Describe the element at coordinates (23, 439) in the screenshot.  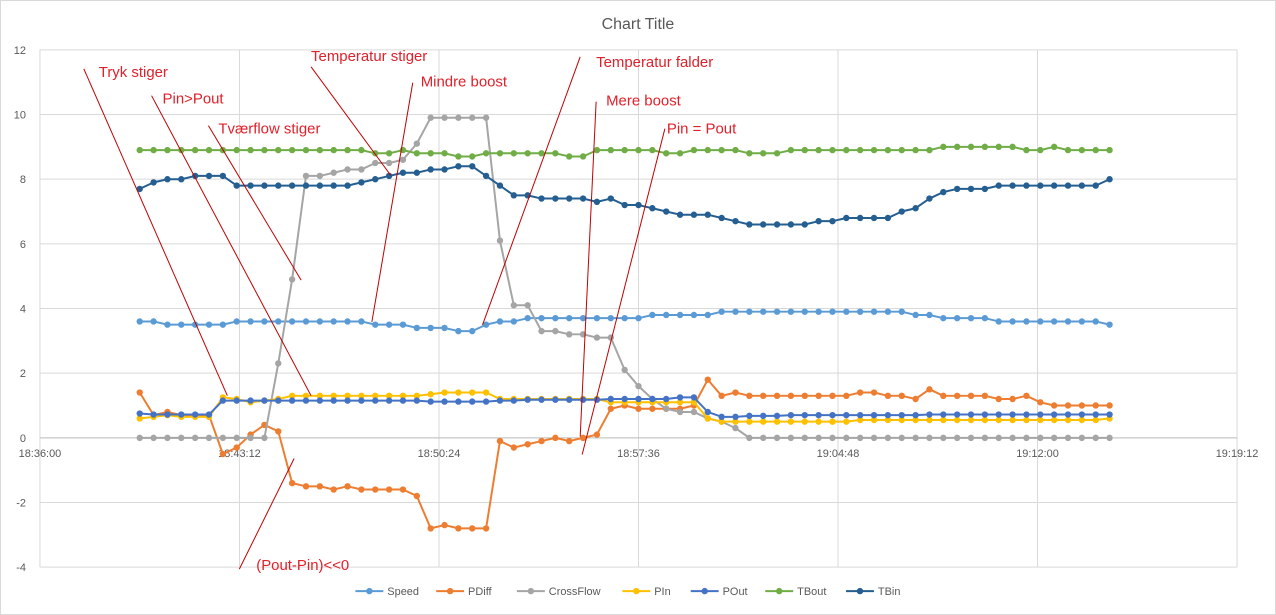
I see `y-tick-label: 0` at that location.